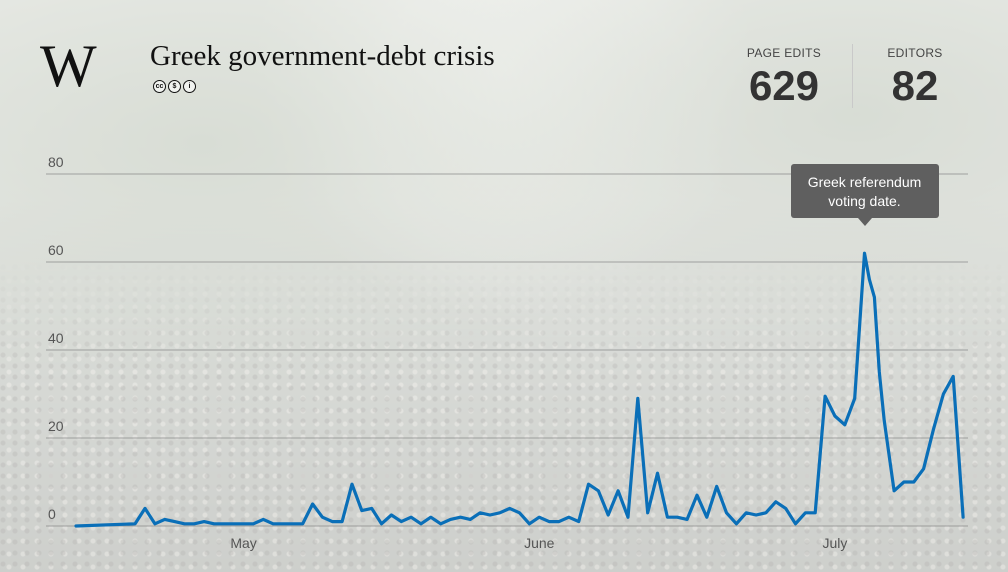 Image resolution: width=1008 pixels, height=572 pixels. What do you see at coordinates (834, 543) in the screenshot?
I see `x-tick-label: July` at bounding box center [834, 543].